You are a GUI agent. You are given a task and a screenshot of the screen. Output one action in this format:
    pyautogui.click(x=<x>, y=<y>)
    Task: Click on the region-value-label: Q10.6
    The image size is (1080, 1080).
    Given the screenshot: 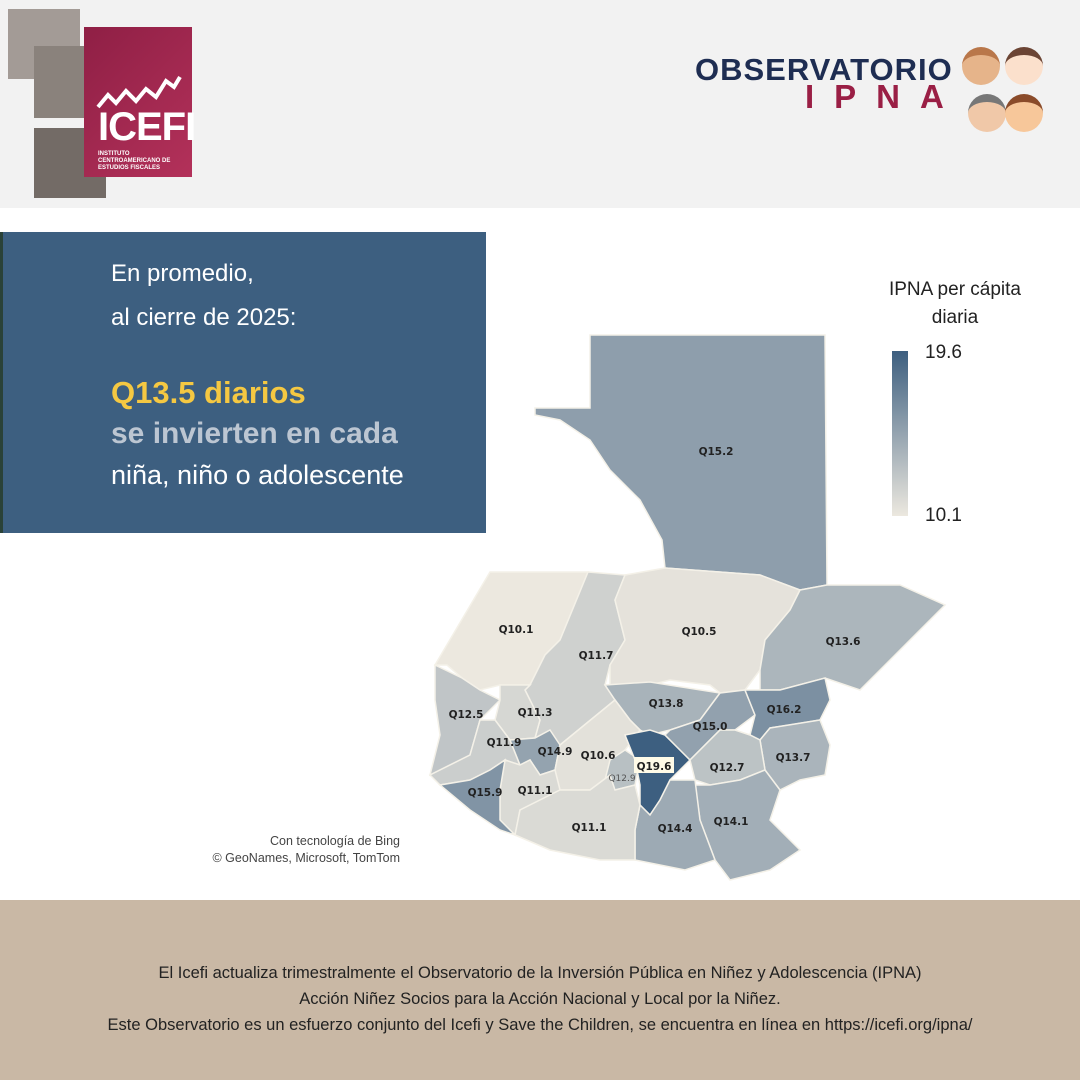 What is the action you would take?
    pyautogui.click(x=598, y=756)
    